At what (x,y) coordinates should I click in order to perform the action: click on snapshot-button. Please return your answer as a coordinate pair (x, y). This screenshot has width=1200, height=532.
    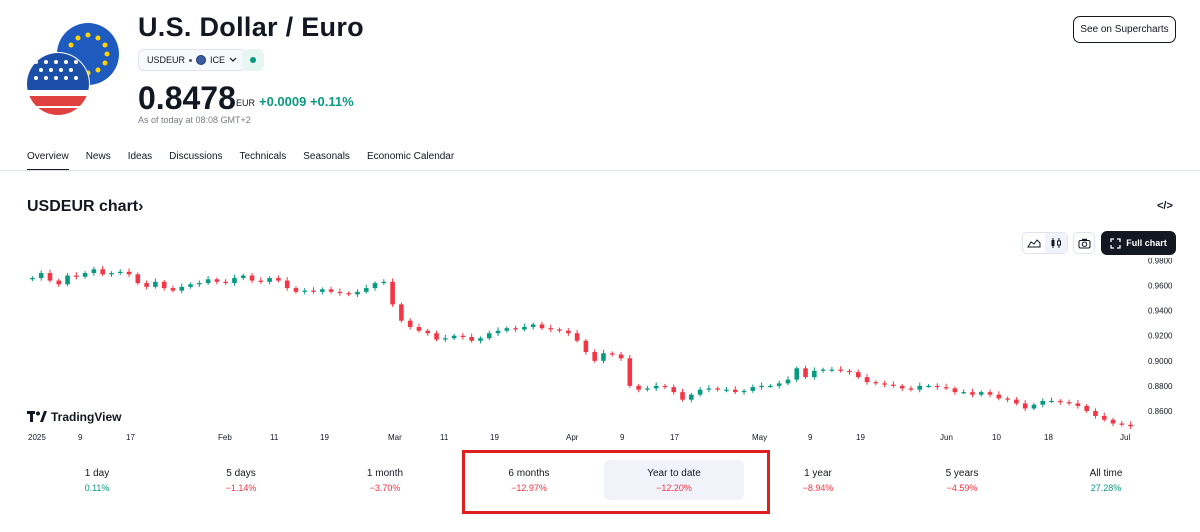
    Looking at the image, I should click on (1084, 243).